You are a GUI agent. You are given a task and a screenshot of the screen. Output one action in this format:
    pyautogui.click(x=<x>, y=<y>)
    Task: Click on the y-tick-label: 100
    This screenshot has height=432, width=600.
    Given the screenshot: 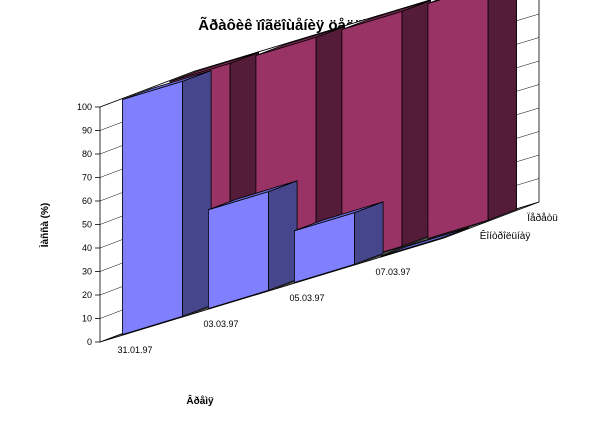 What is the action you would take?
    pyautogui.click(x=84, y=107)
    